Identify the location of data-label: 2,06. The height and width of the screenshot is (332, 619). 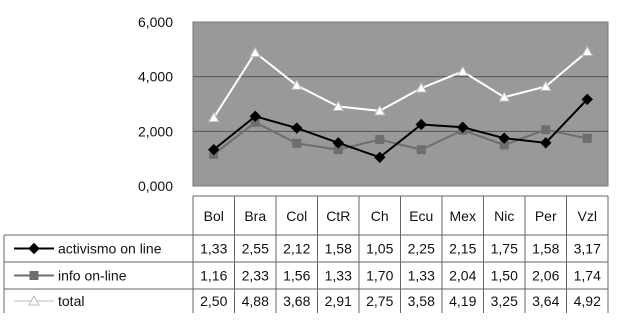
(545, 276).